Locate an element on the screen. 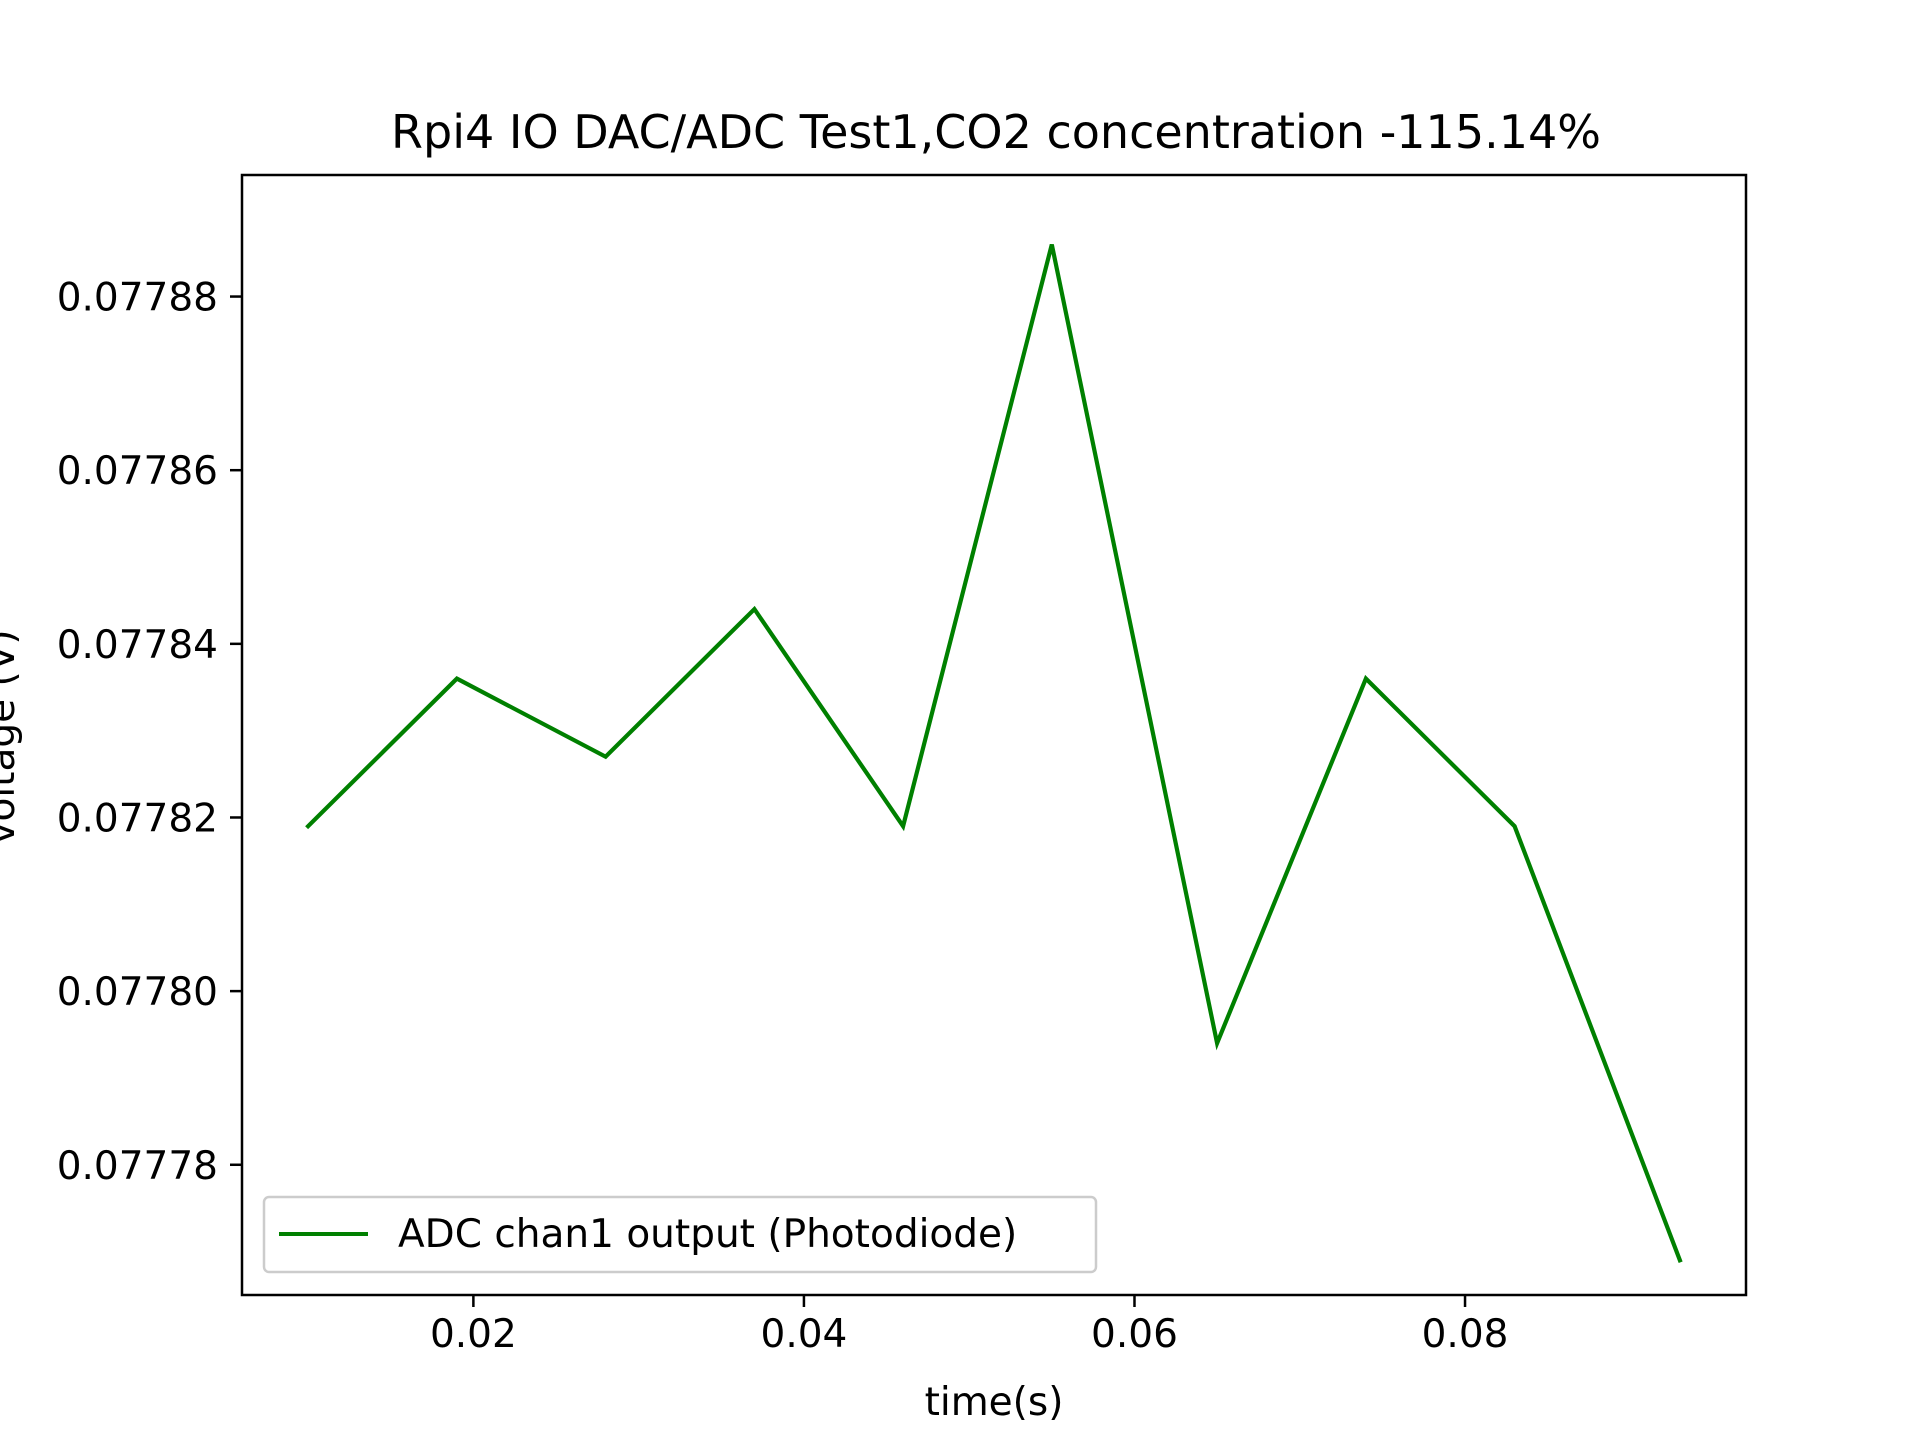 This screenshot has height=1440, width=1920. legend-box is located at coordinates (680, 1234).